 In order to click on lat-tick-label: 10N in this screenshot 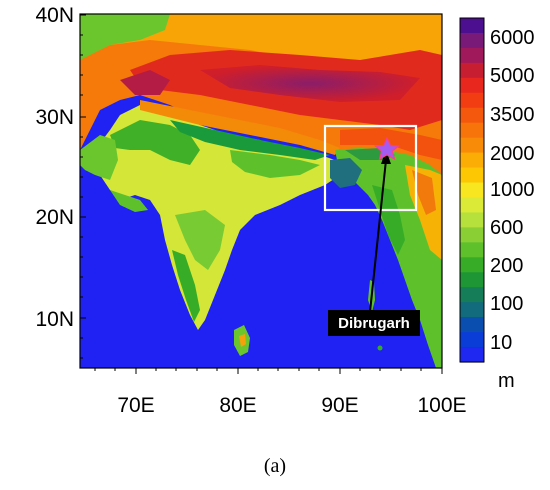, I will do `click(54, 319)`.